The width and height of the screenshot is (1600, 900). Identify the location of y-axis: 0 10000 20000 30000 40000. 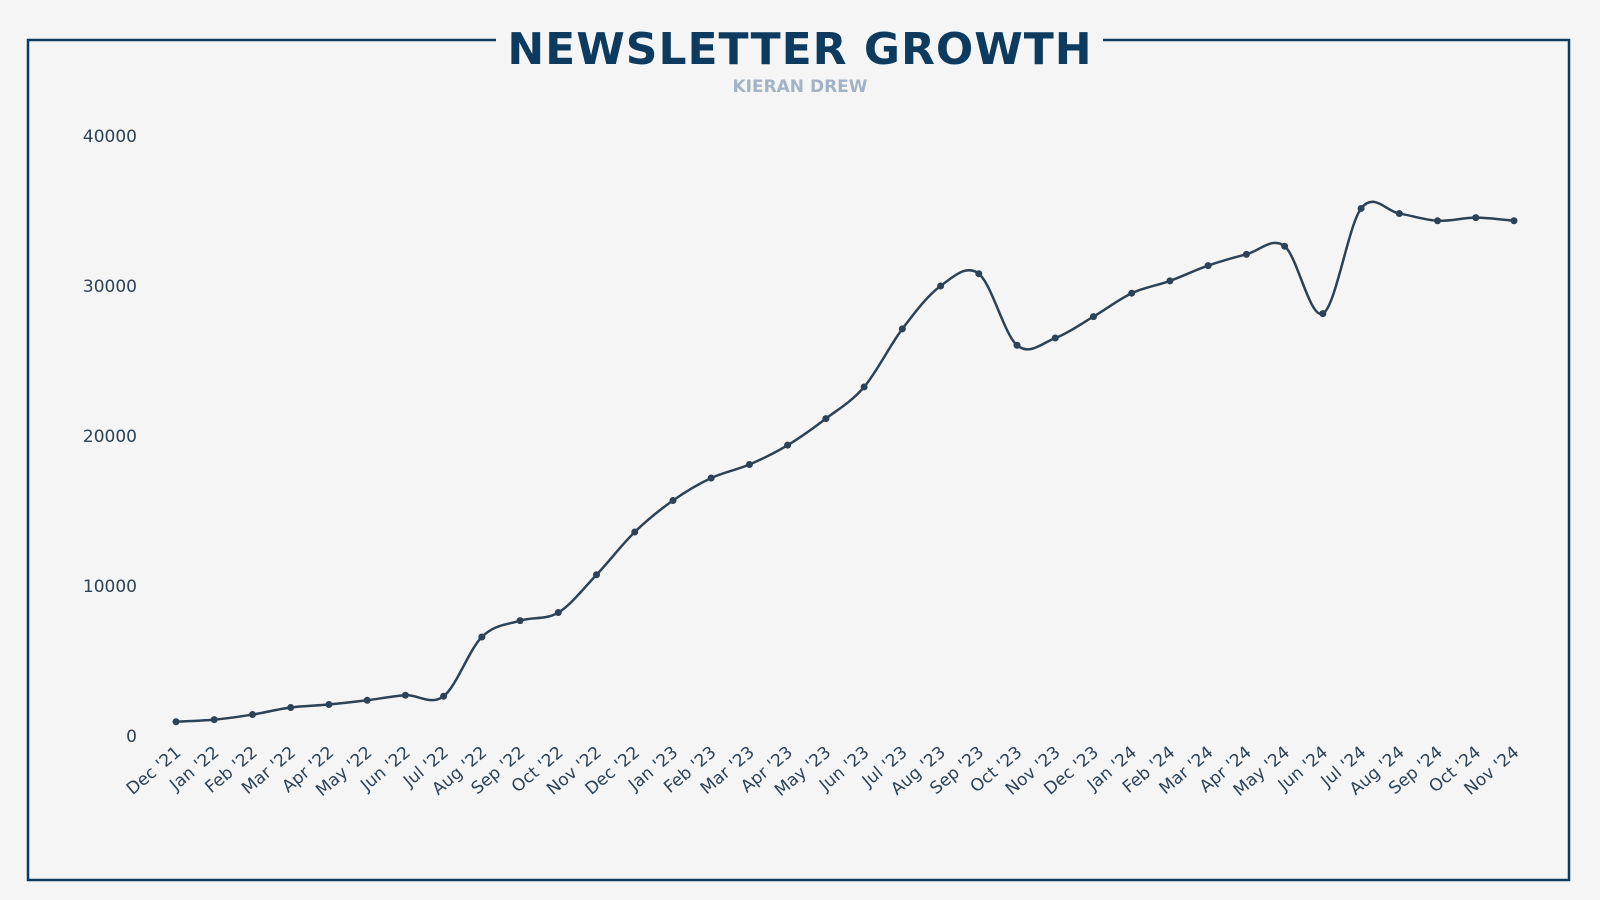
(110, 437).